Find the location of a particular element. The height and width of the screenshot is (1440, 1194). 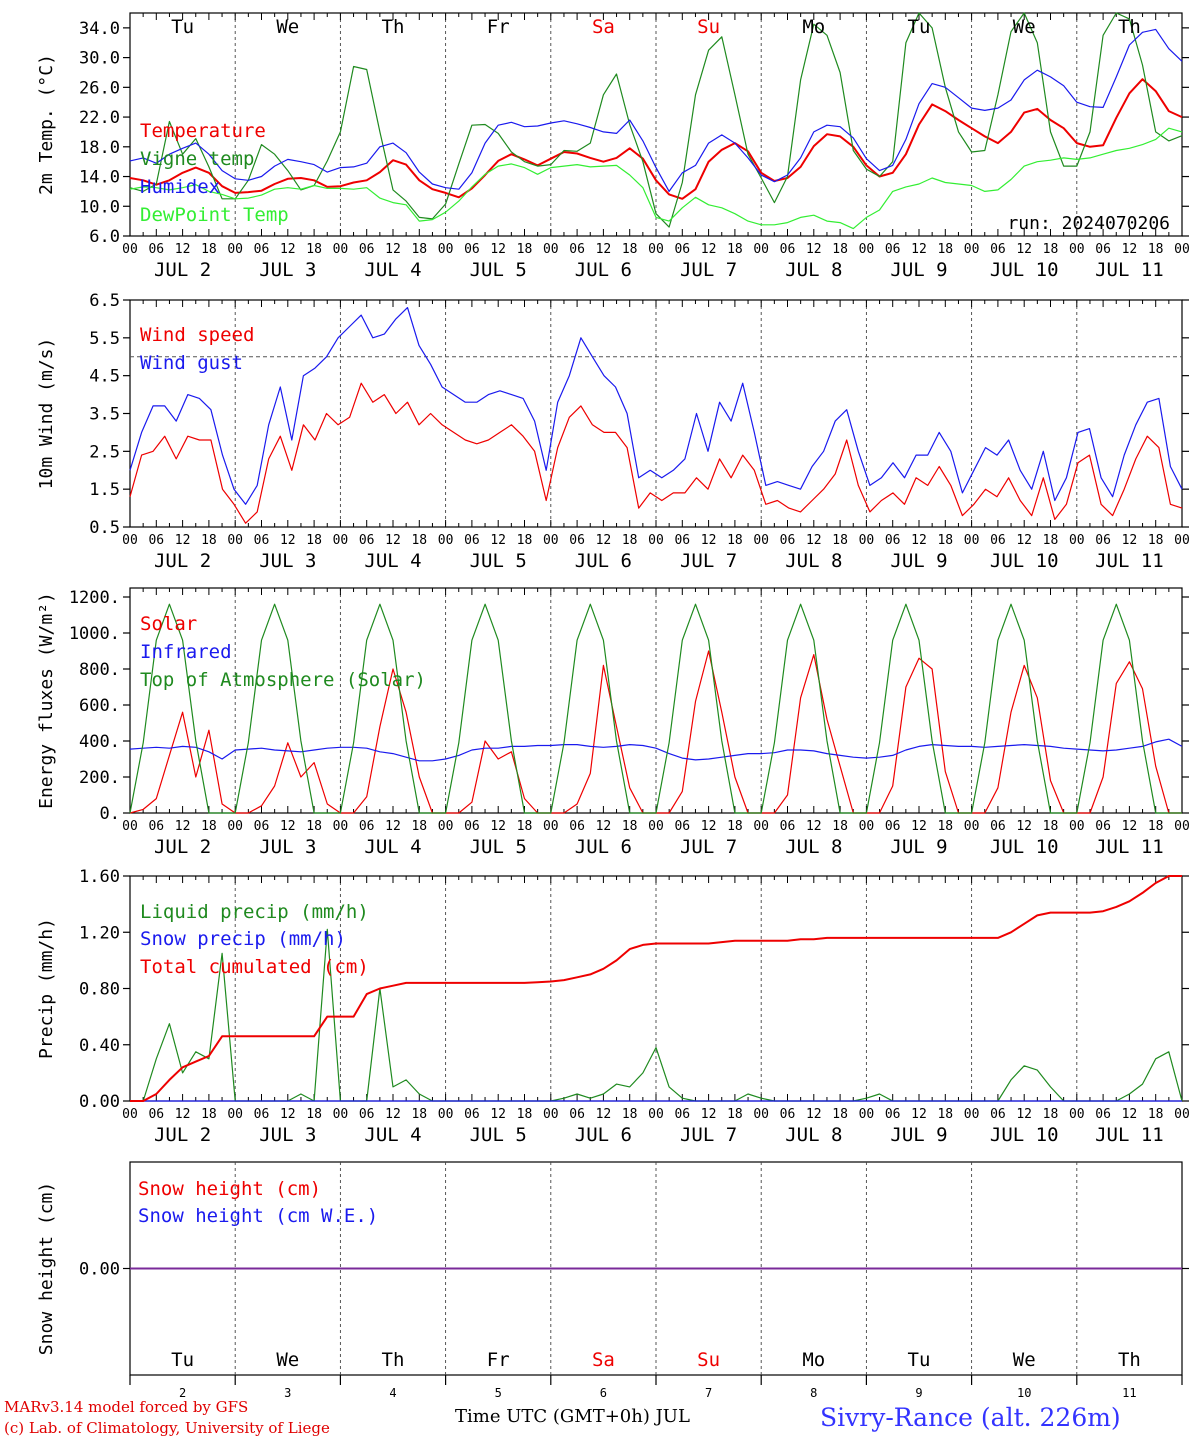

series-line-wind-speed is located at coordinates (656, 453).